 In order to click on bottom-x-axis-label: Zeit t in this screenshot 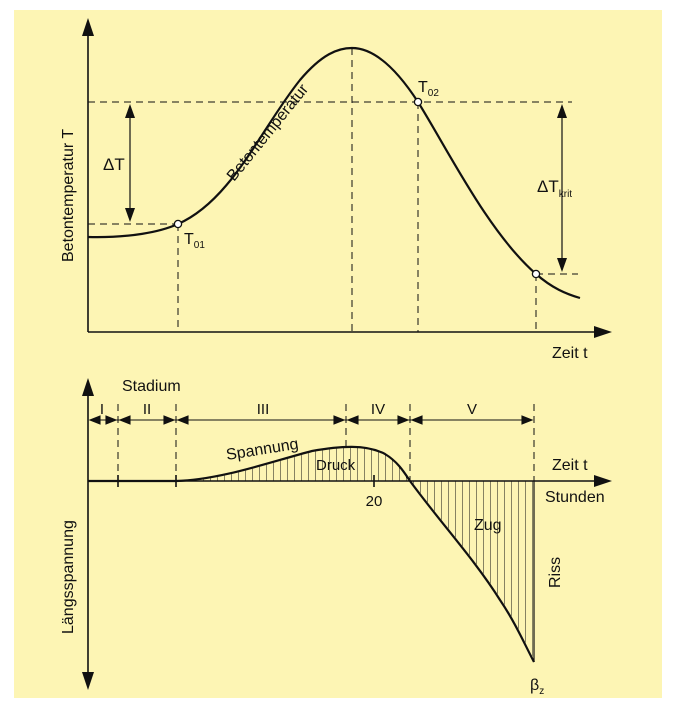, I will do `click(570, 465)`.